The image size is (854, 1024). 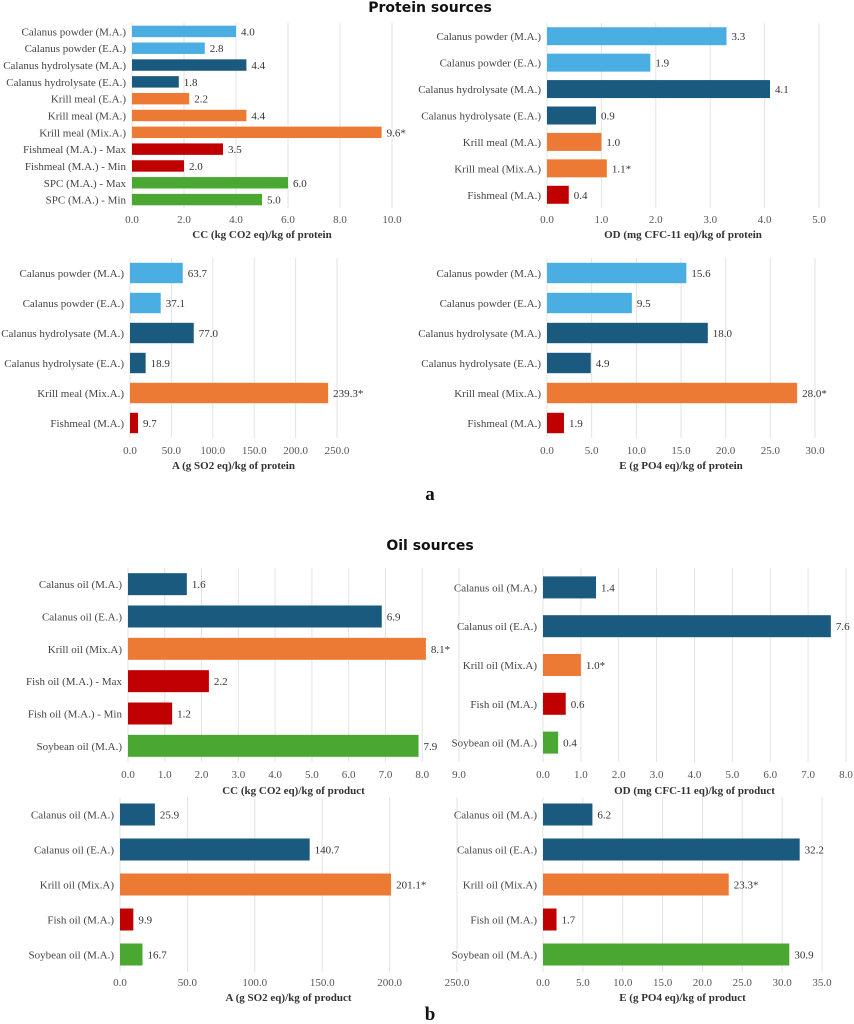 What do you see at coordinates (86, 201) in the screenshot?
I see `category-label: SPC (M.A.) - Min` at bounding box center [86, 201].